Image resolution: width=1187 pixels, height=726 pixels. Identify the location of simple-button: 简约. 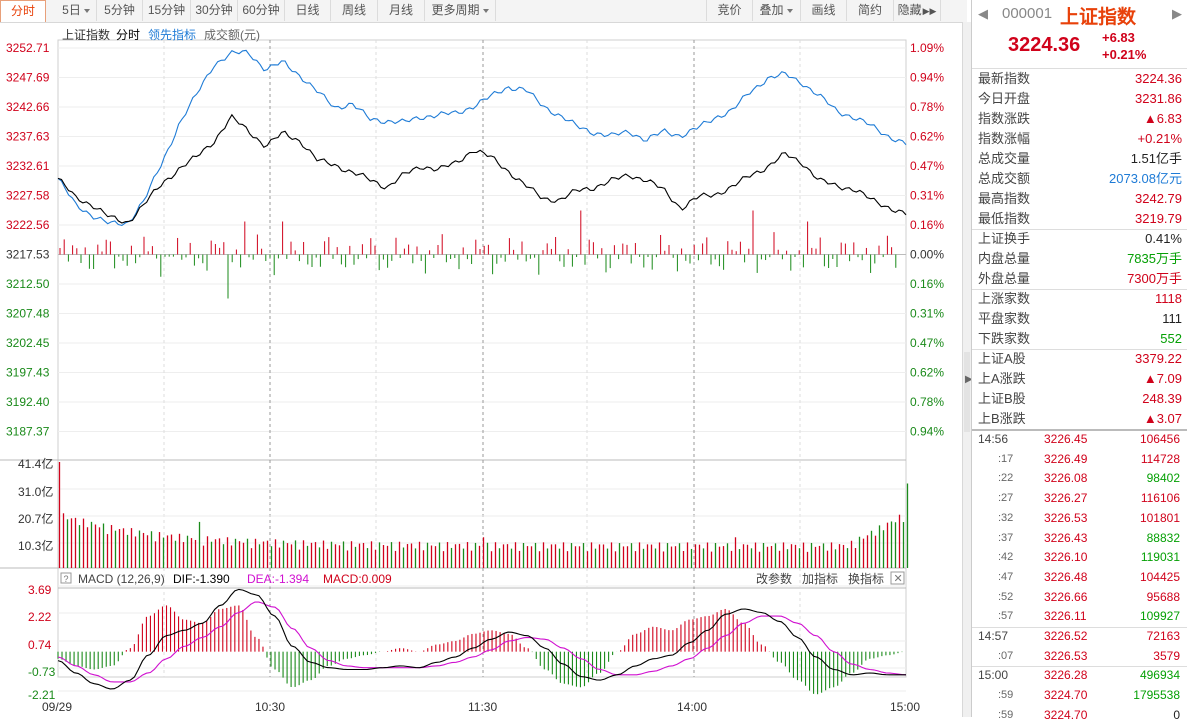
(870, 10).